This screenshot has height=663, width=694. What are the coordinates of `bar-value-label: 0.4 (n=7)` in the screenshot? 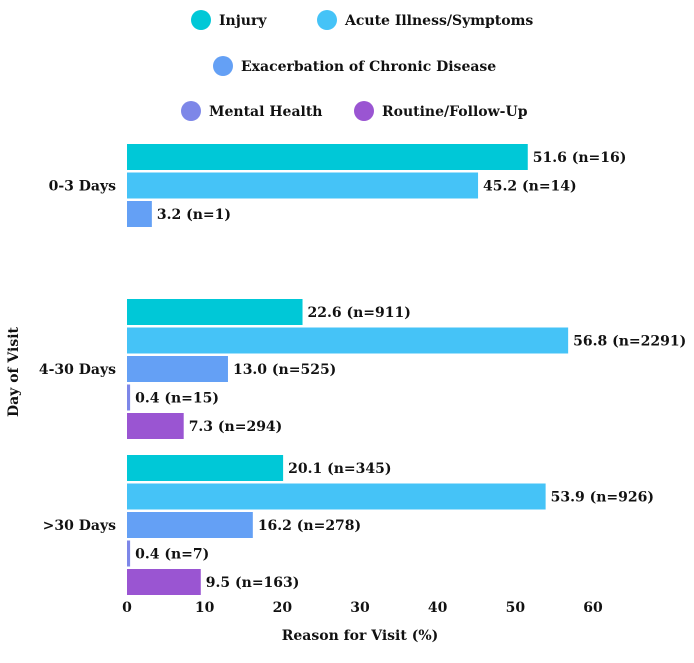 It's located at (172, 555).